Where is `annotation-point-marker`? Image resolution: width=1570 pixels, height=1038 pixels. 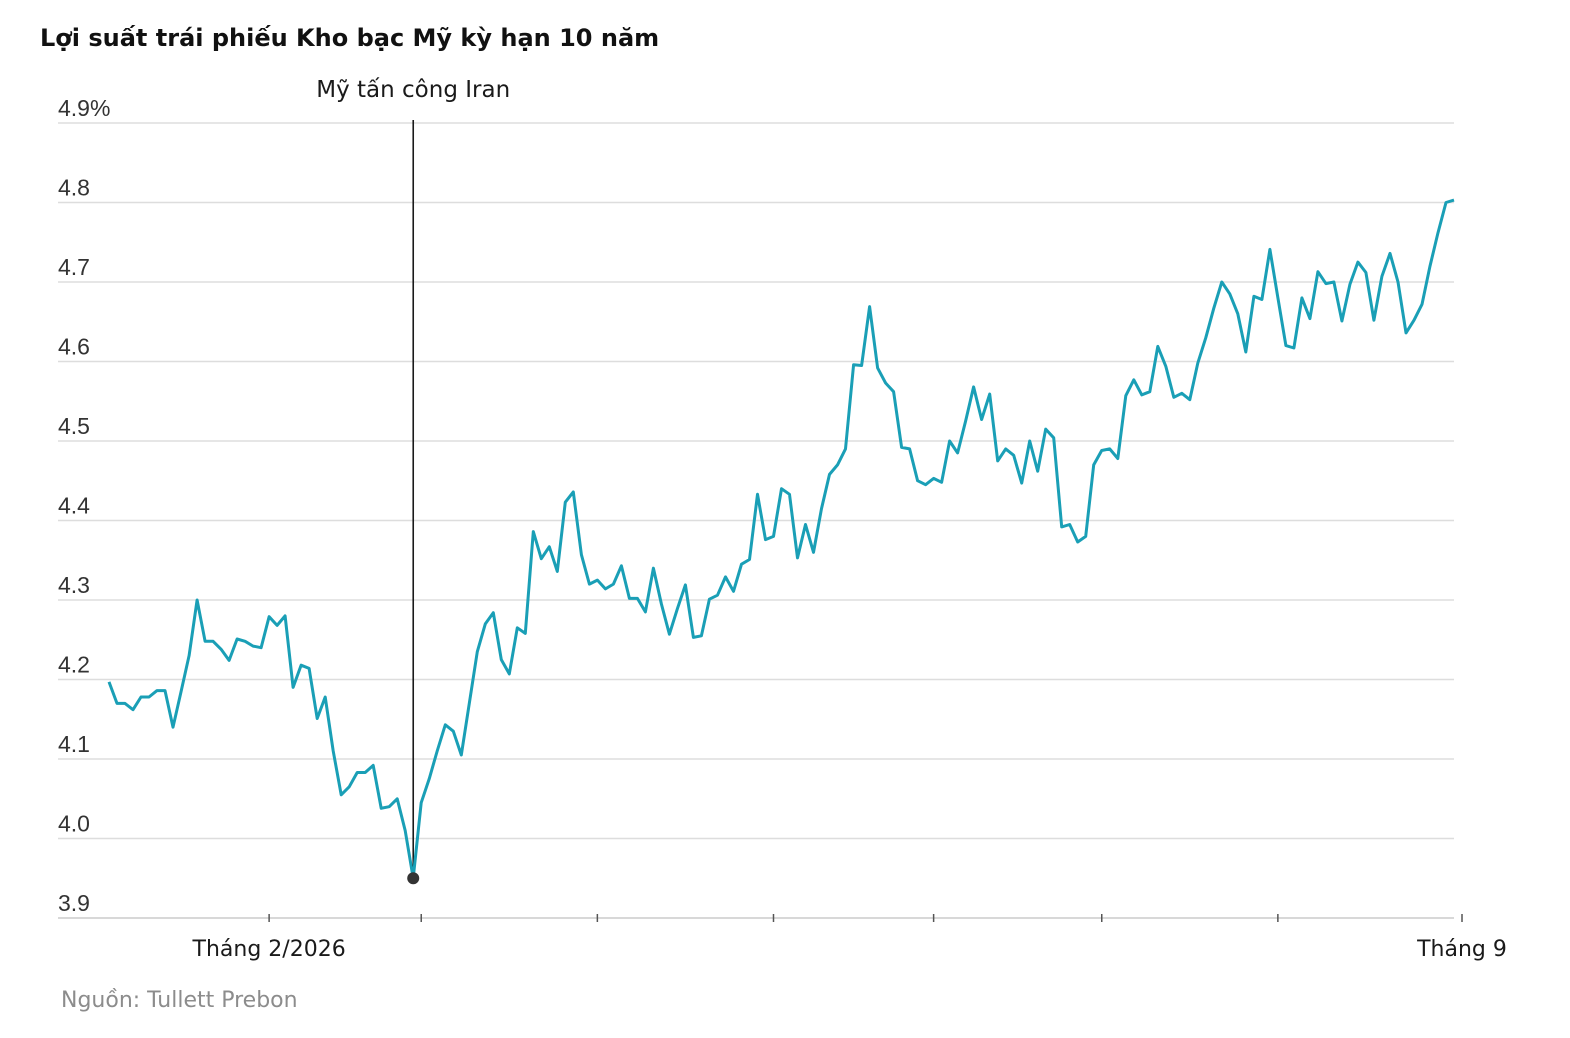
annotation-point-marker is located at coordinates (413, 878).